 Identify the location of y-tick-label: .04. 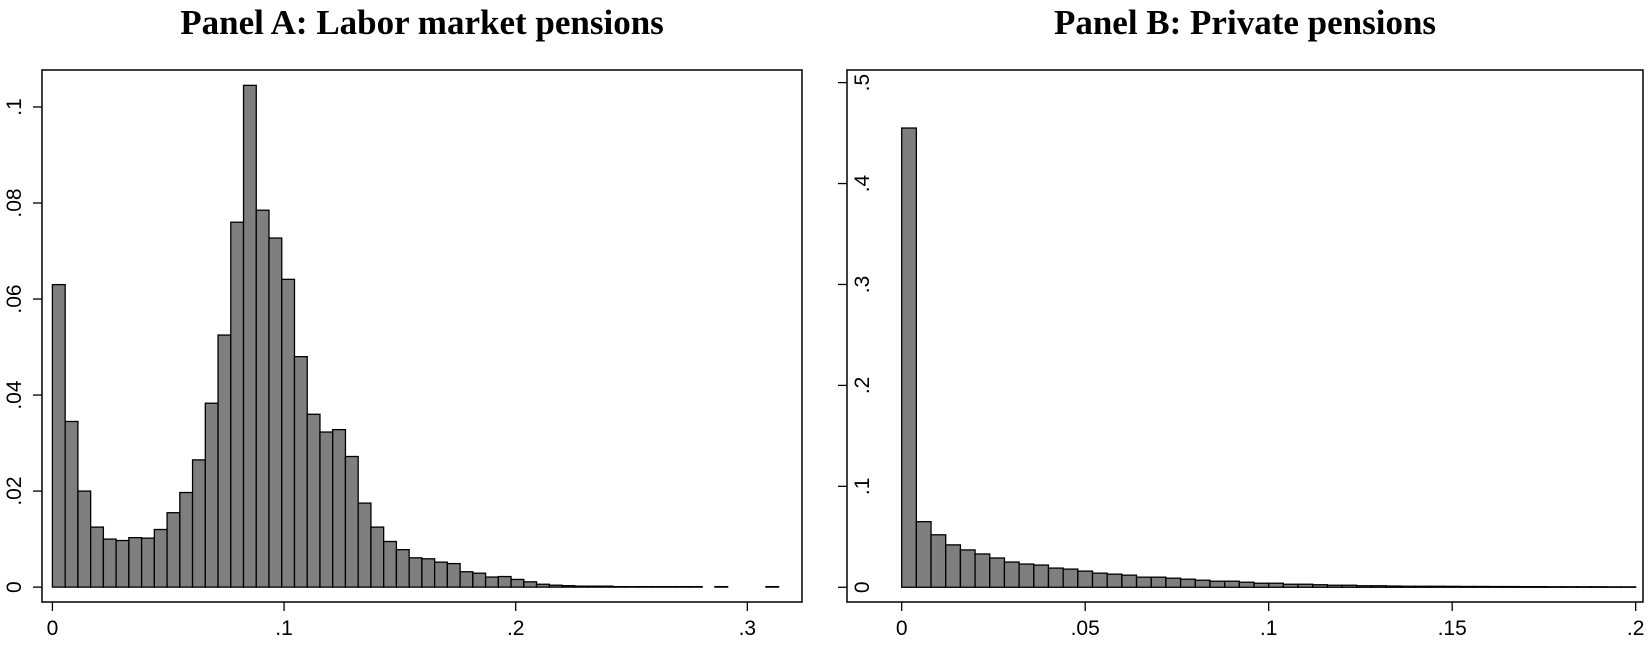
(14, 395).